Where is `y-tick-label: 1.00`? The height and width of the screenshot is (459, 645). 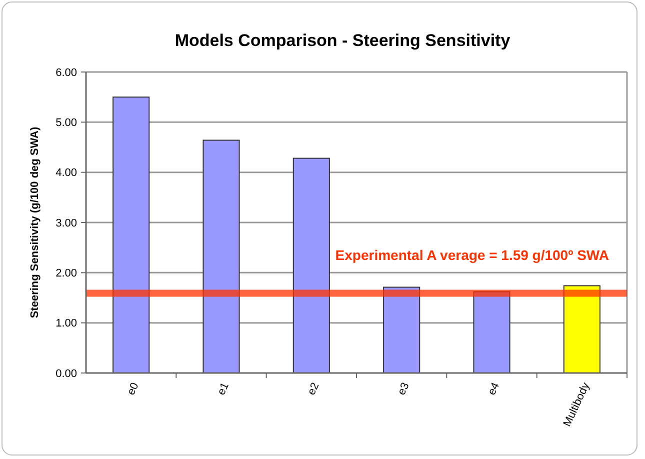 y-tick-label: 1.00 is located at coordinates (66, 324).